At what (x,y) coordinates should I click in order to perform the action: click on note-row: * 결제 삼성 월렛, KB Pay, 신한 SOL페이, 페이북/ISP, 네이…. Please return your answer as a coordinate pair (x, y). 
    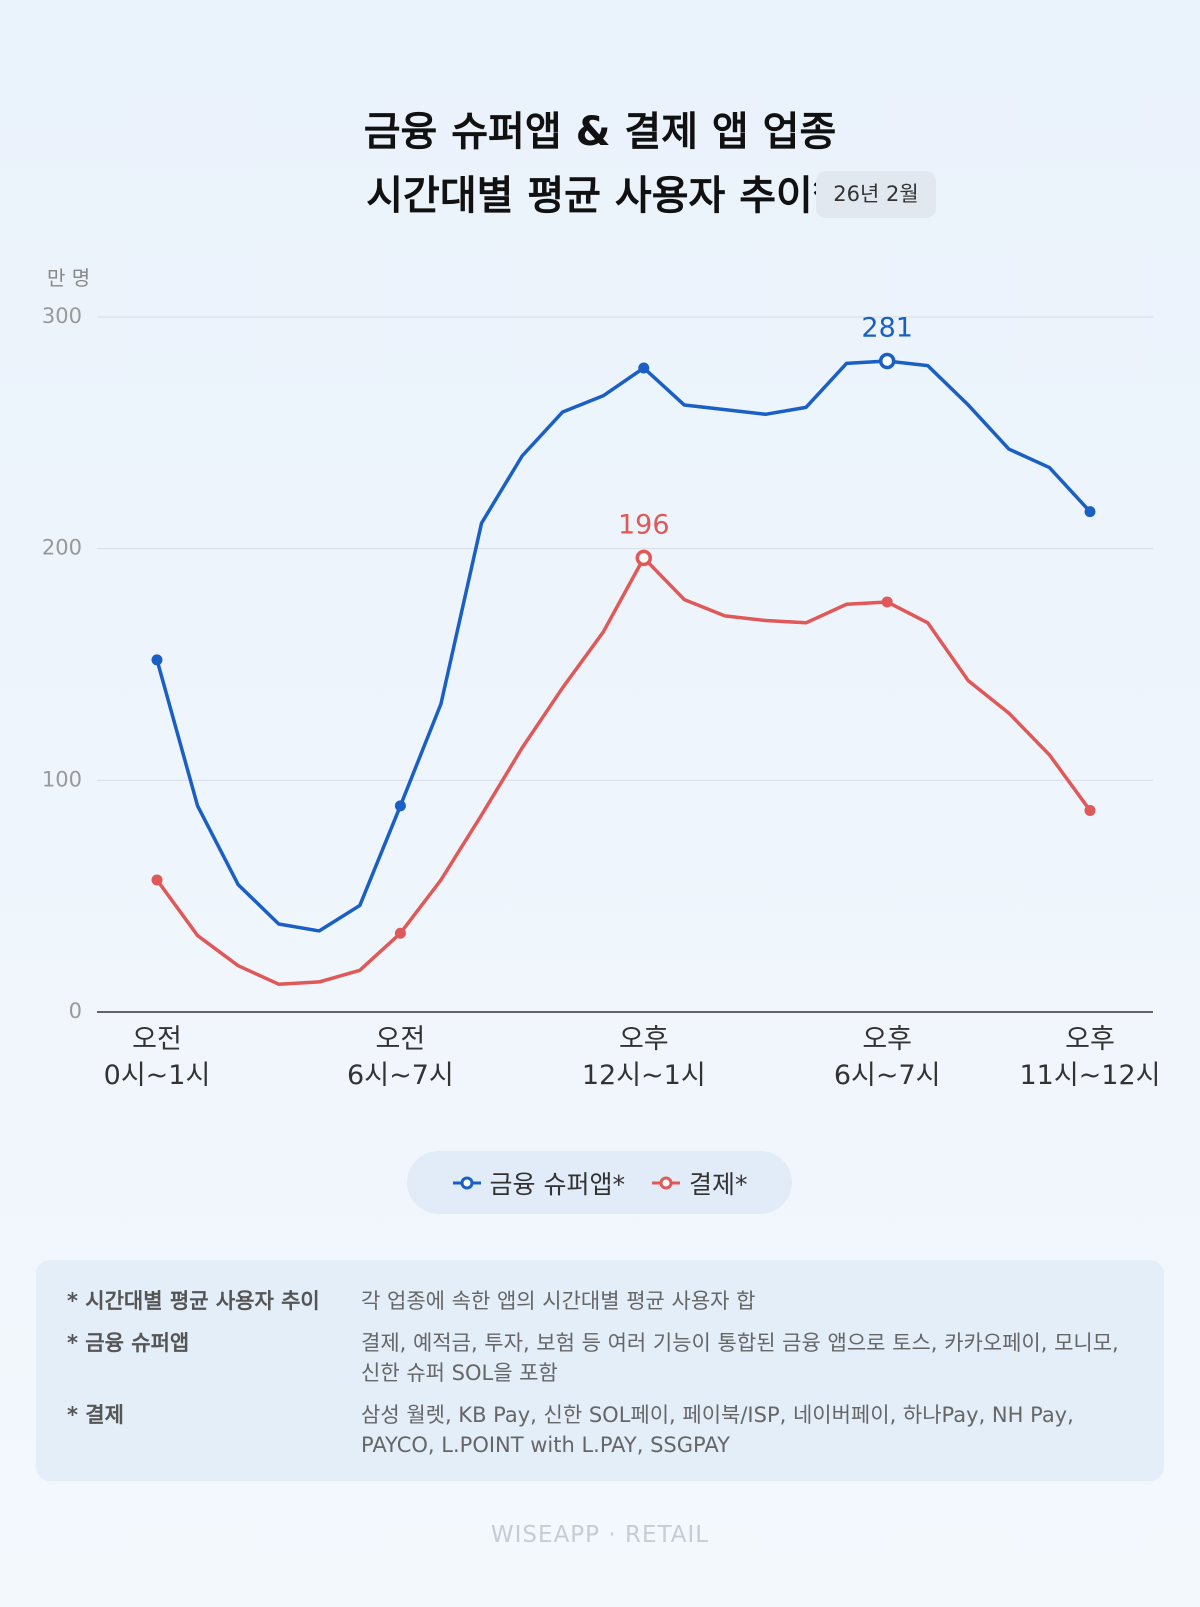
    Looking at the image, I should click on (600, 1430).